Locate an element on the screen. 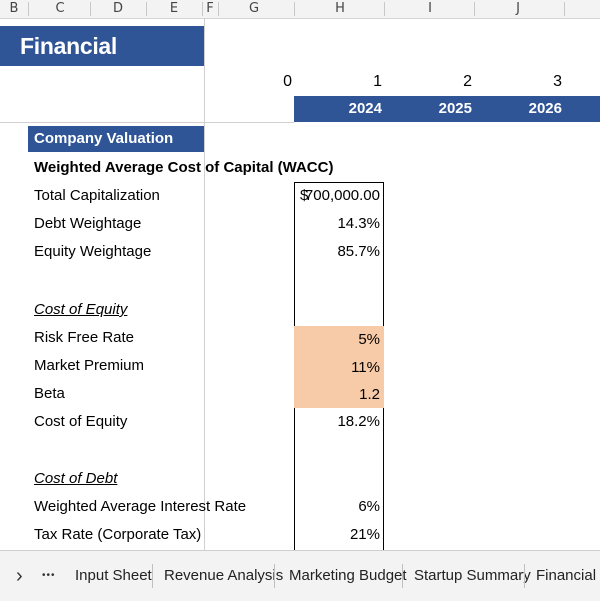  total-capitalization-value: 700,000.00 is located at coordinates (342, 195).